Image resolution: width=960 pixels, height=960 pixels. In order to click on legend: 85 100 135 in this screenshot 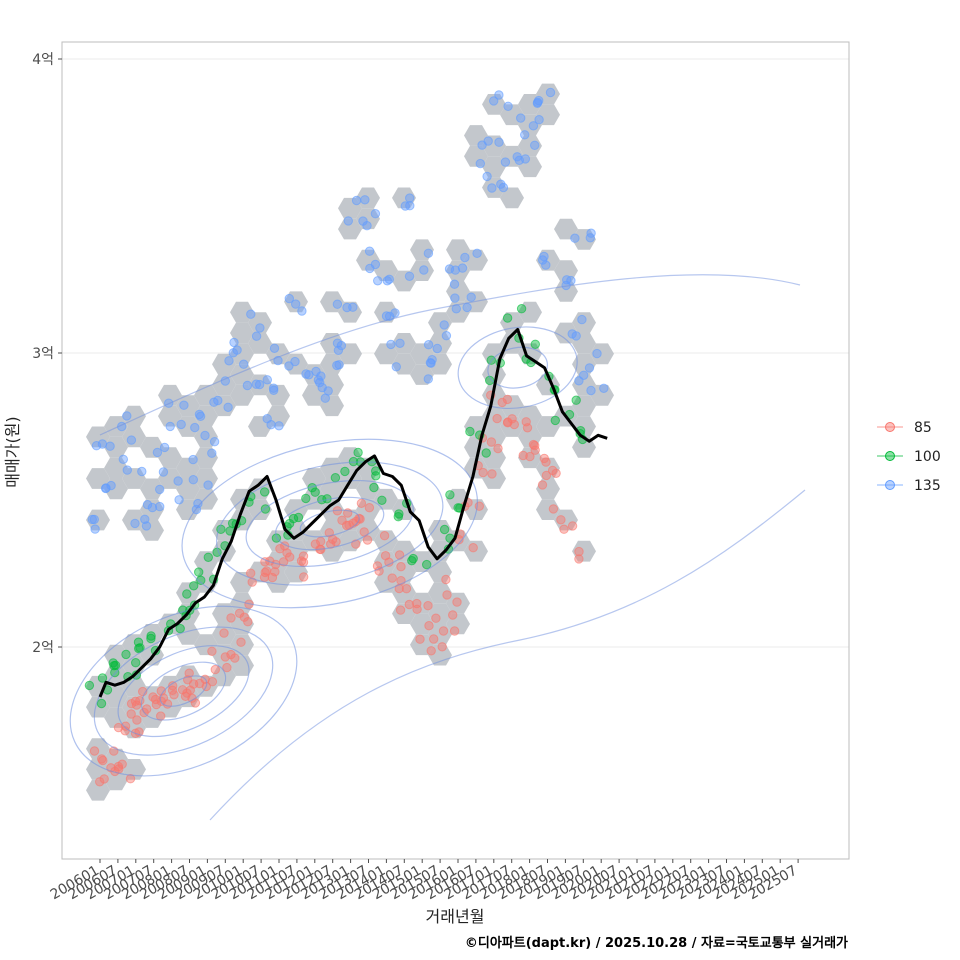, I will do `click(909, 457)`.